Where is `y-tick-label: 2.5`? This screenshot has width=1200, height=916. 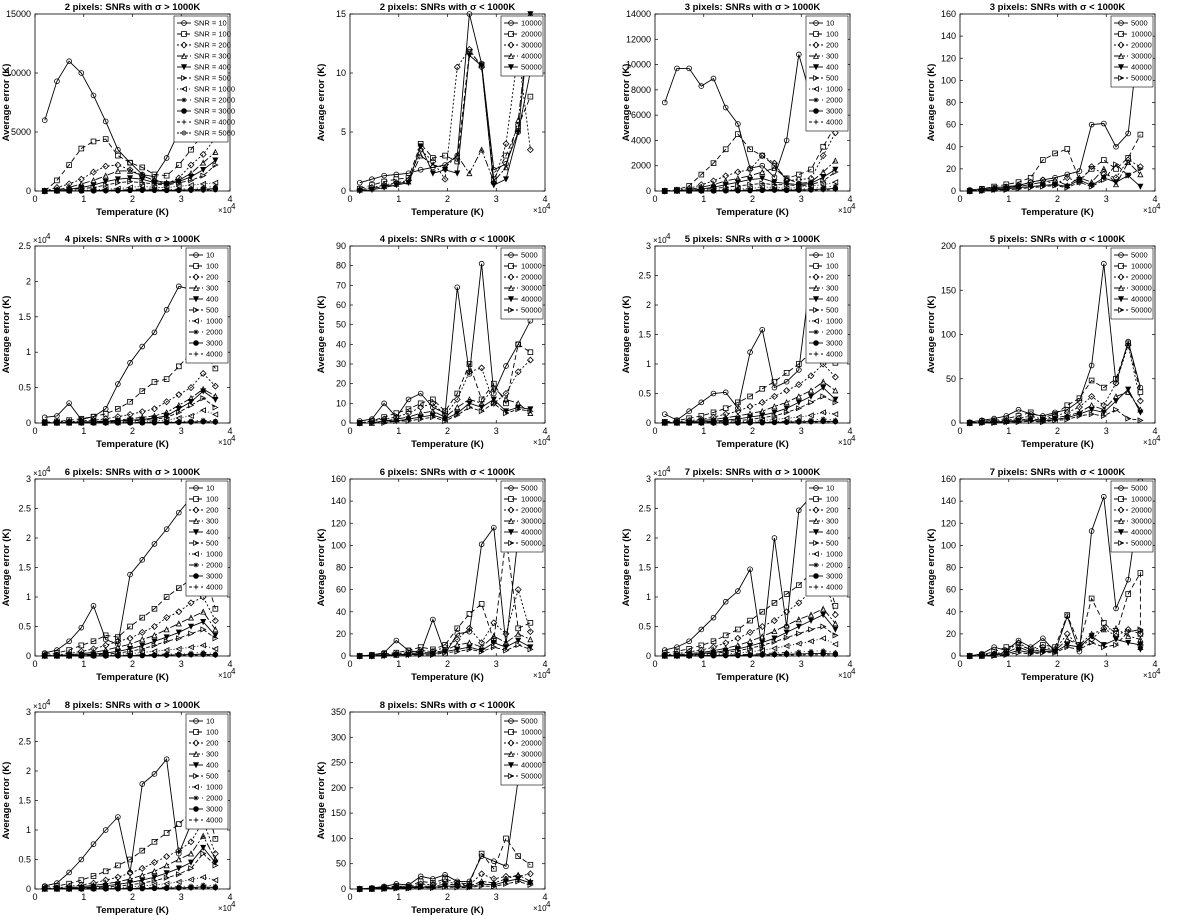 y-tick-label: 2.5 is located at coordinates (24, 509).